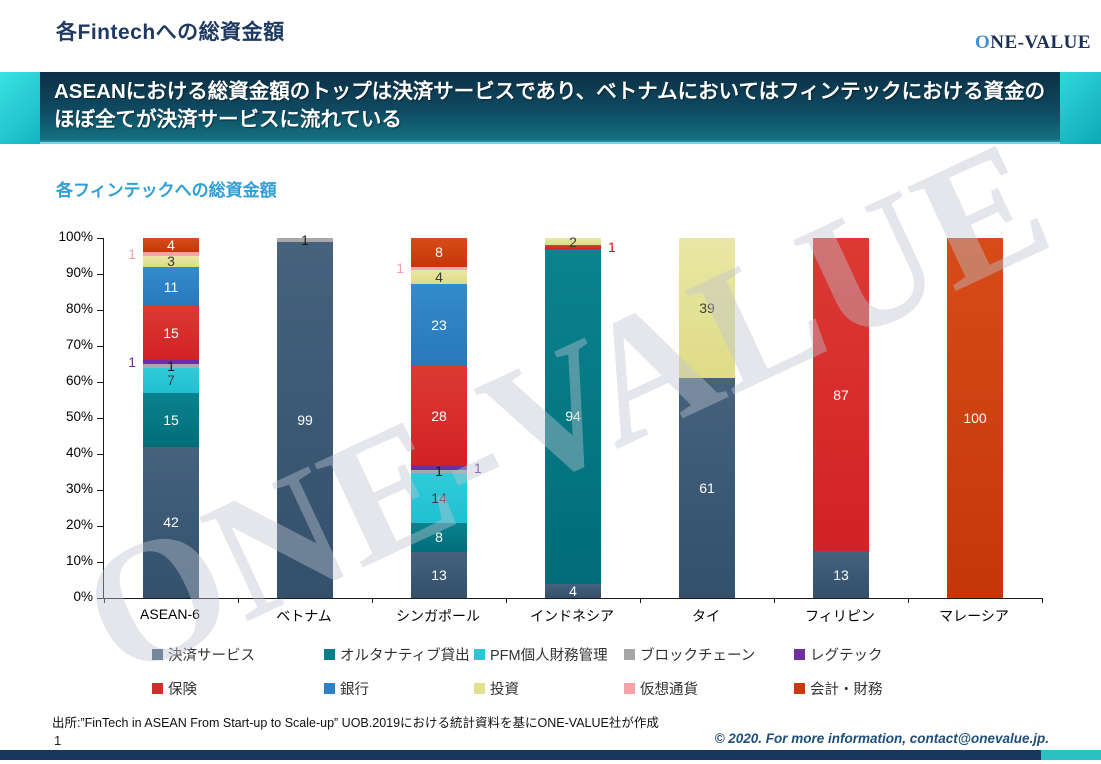 The width and height of the screenshot is (1101, 764). I want to click on segment-仮想通貨: 1, so click(163, 254).